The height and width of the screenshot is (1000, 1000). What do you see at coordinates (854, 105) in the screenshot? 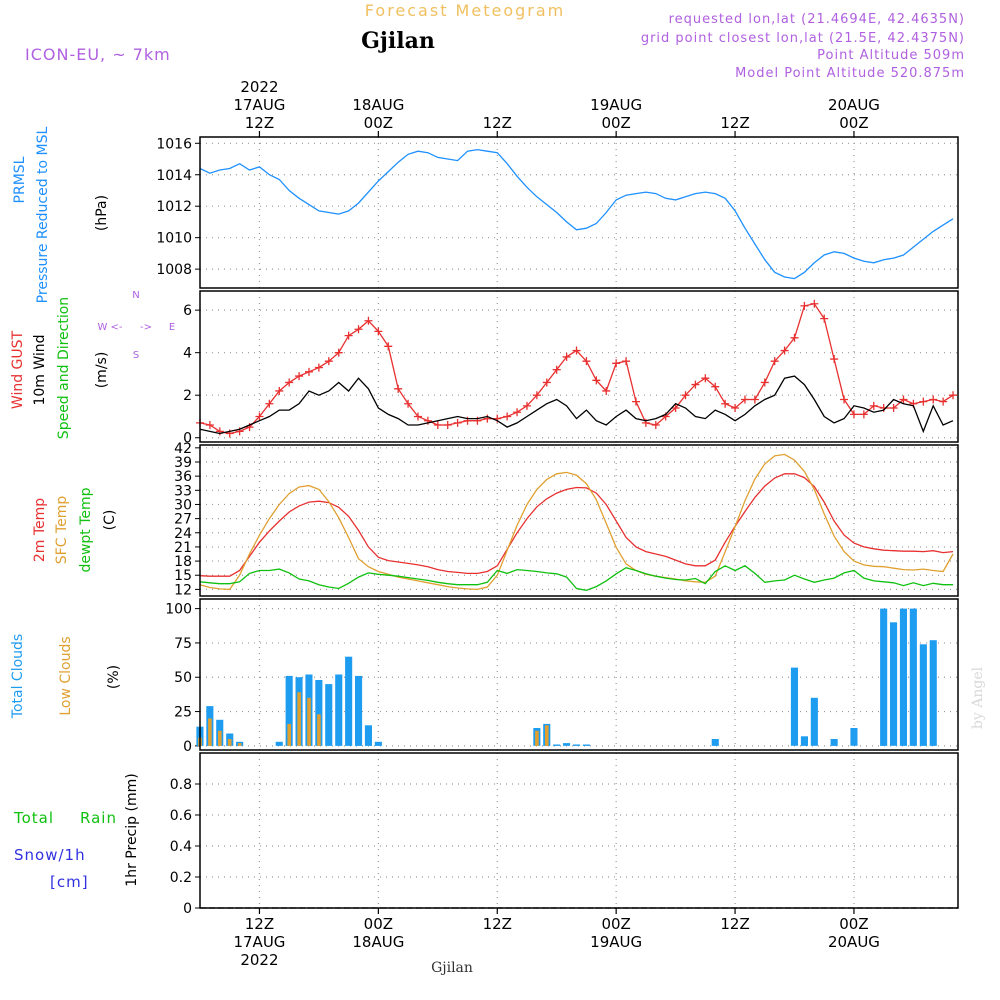
I see `time-top-label: 20AUG` at bounding box center [854, 105].